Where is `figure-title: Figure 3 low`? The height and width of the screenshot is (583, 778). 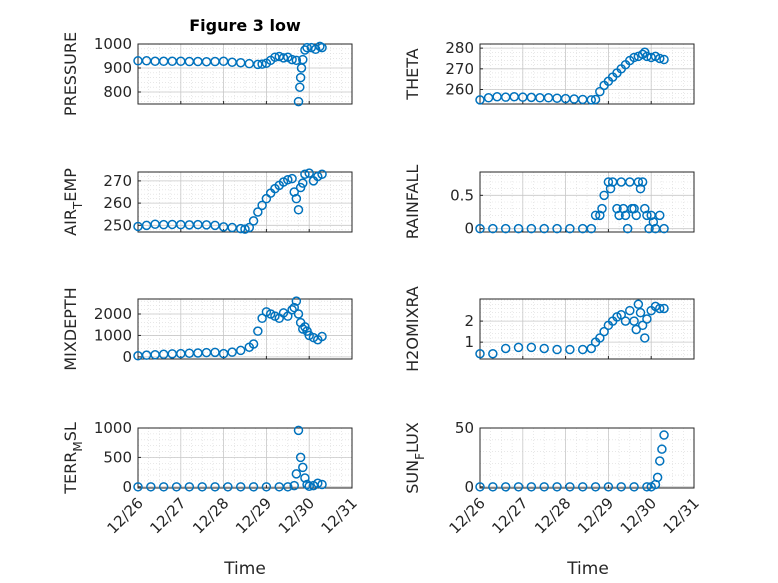 figure-title: Figure 3 low is located at coordinates (245, 25).